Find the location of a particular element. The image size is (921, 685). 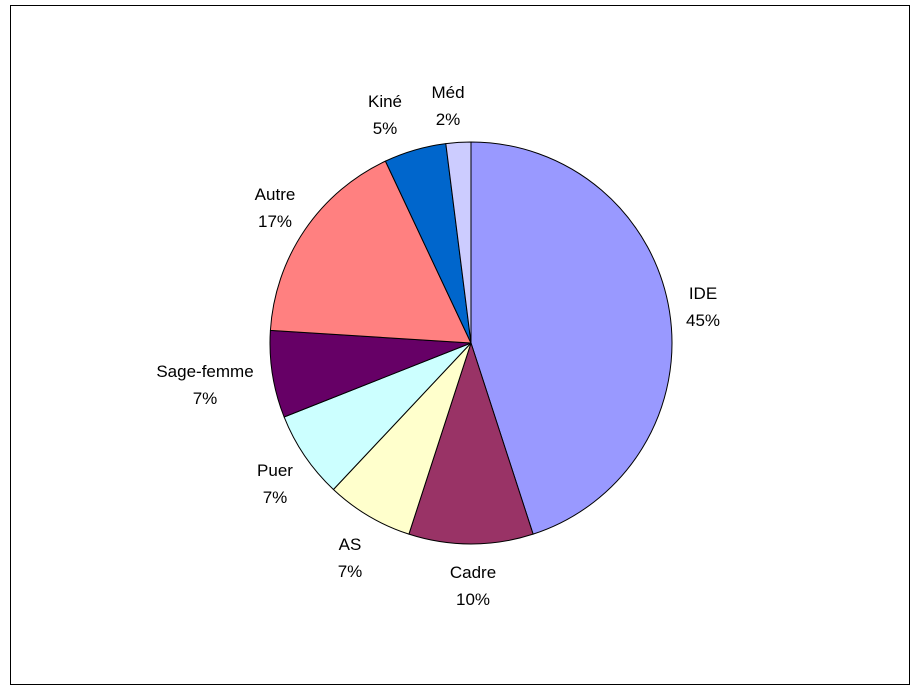

slice-value-label: 5% is located at coordinates (385, 128).